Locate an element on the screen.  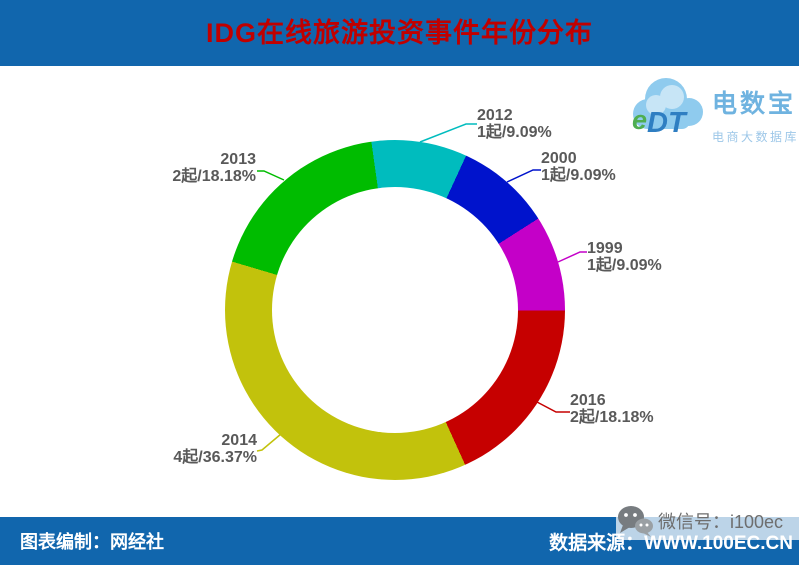
slice-year: 2000 is located at coordinates (559, 158).